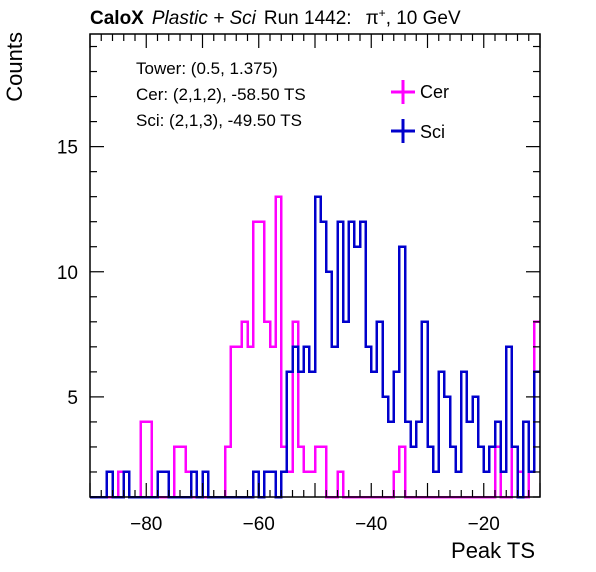  Describe the element at coordinates (67, 273) in the screenshot. I see `y-tick-label: 10` at that location.